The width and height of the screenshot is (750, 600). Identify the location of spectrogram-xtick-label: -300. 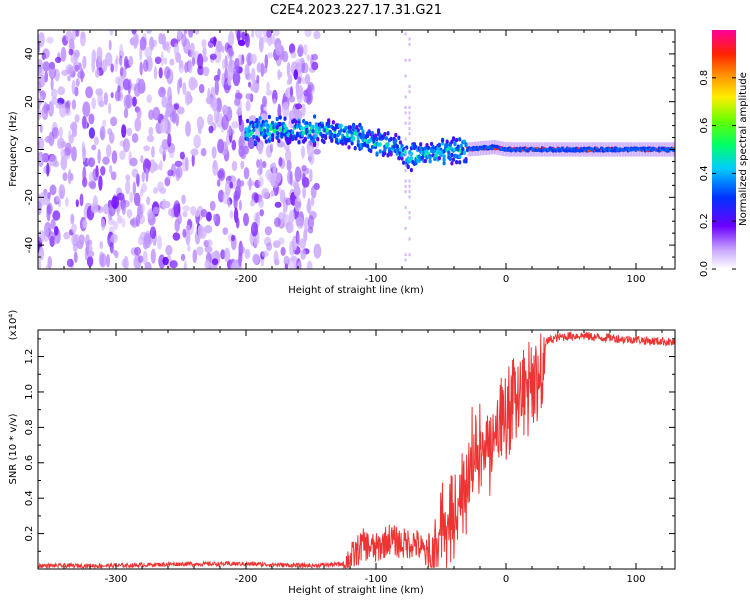
(116, 279).